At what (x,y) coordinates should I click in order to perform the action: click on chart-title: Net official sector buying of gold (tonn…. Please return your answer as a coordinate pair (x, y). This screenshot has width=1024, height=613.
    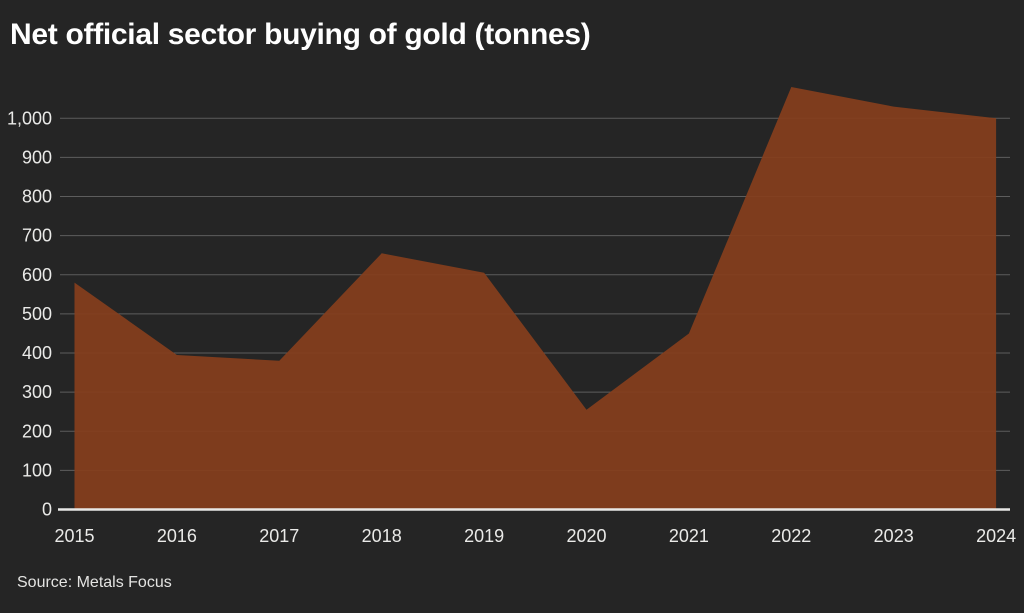
    Looking at the image, I should click on (300, 34).